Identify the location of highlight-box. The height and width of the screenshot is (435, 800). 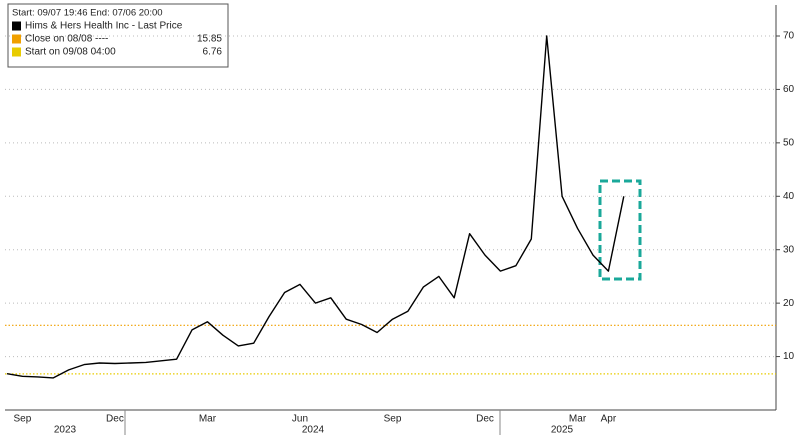
(620, 230).